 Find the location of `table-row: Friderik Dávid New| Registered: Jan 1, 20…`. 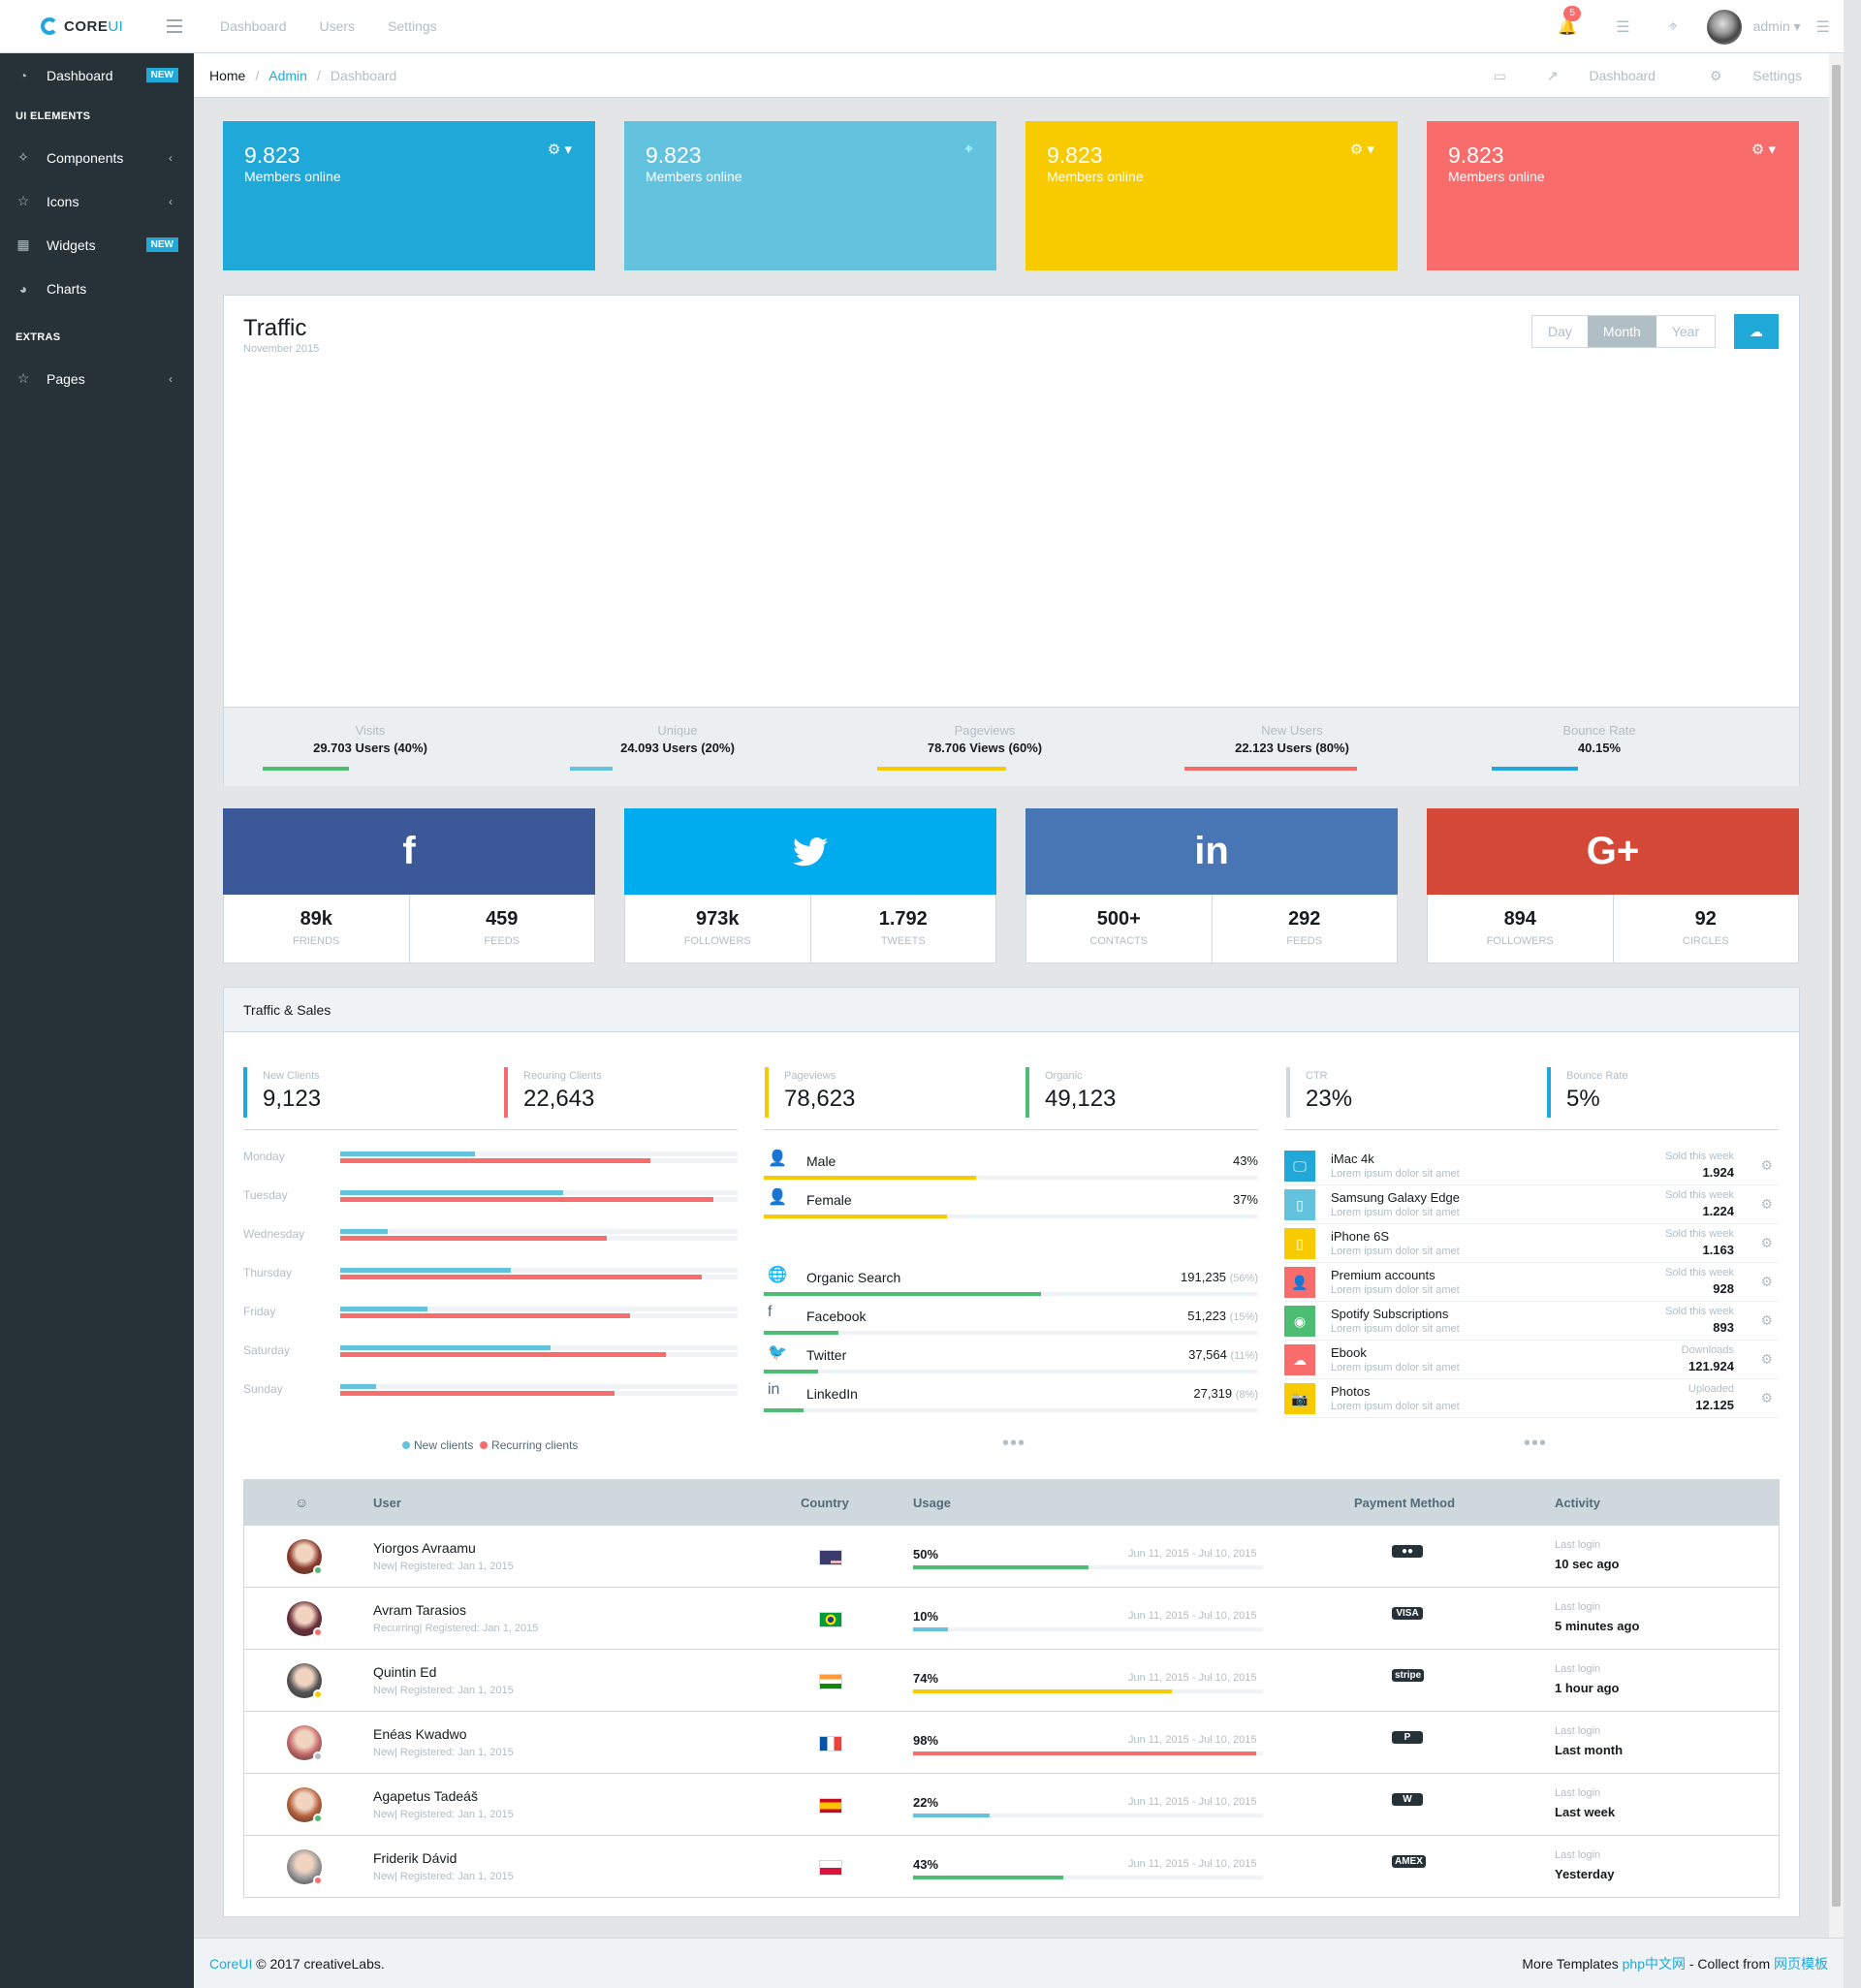

table-row: Friderik Dávid New| Registered: Jan 1, 20… is located at coordinates (1011, 1866).